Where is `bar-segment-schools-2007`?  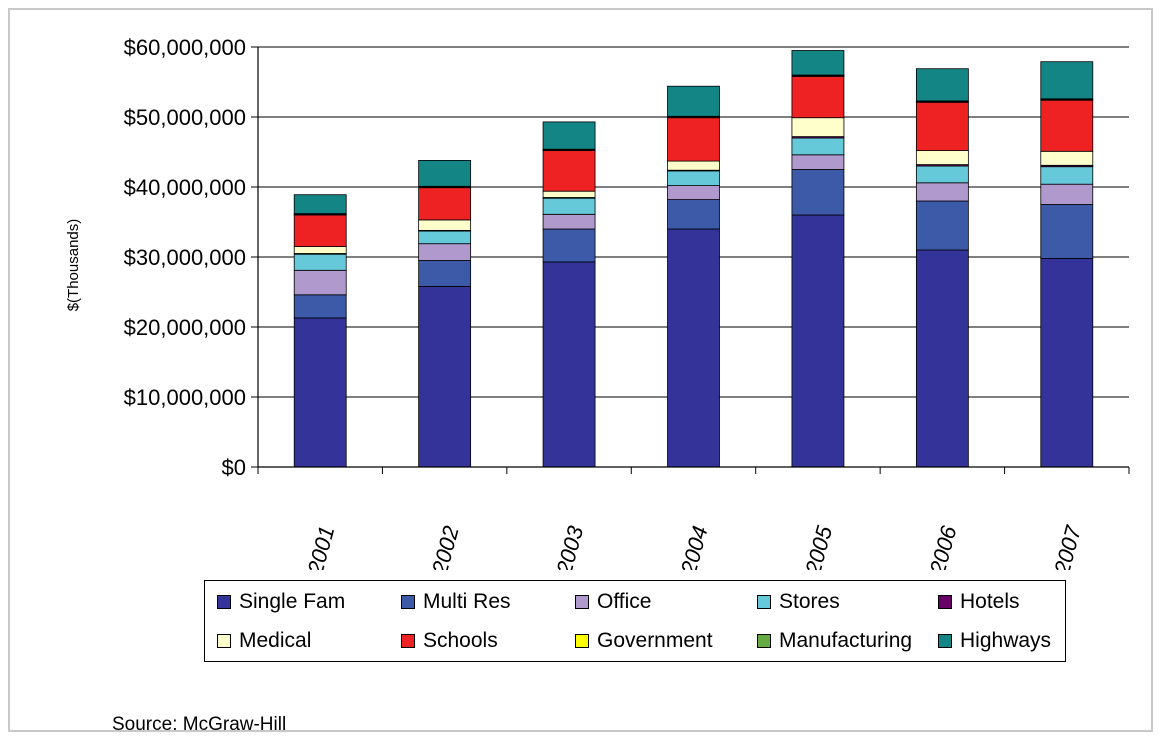
bar-segment-schools-2007 is located at coordinates (1067, 125).